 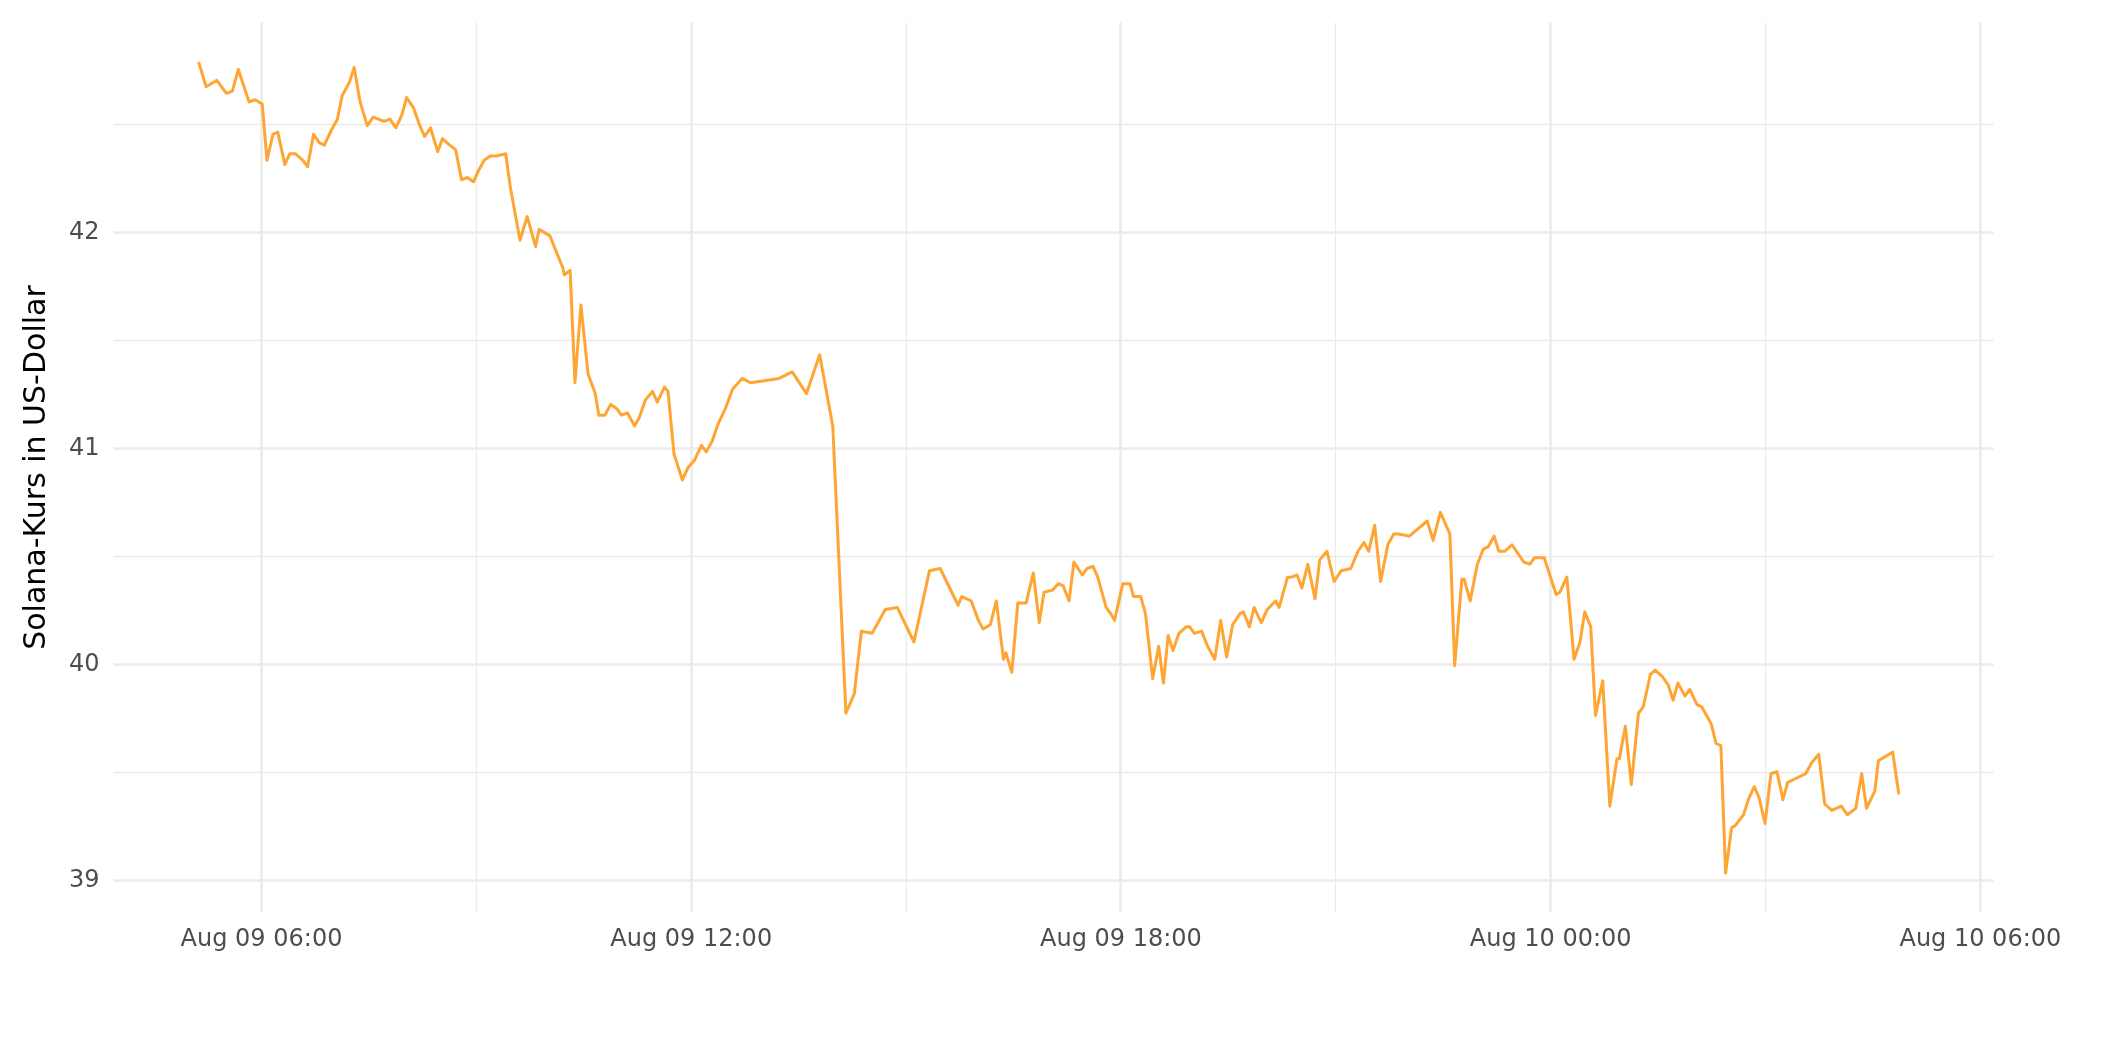 I want to click on y-tick-label: 42, so click(x=84, y=231).